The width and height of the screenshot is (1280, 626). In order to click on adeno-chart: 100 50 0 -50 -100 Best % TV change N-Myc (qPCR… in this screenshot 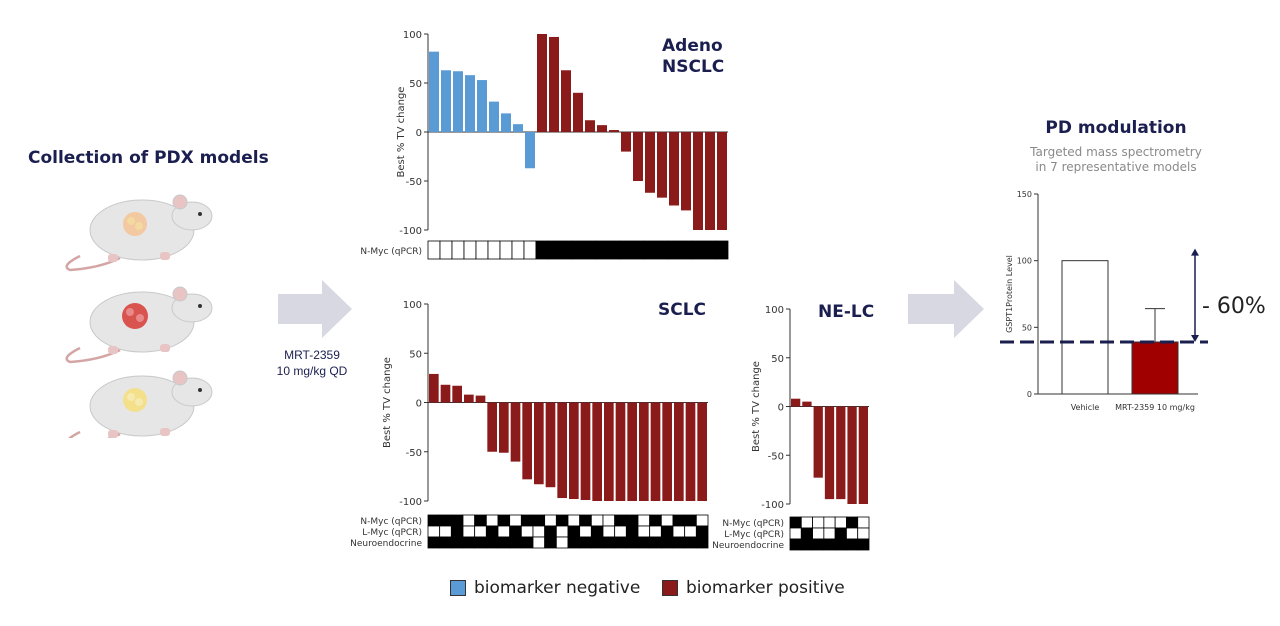, I will do `click(544, 145)`.